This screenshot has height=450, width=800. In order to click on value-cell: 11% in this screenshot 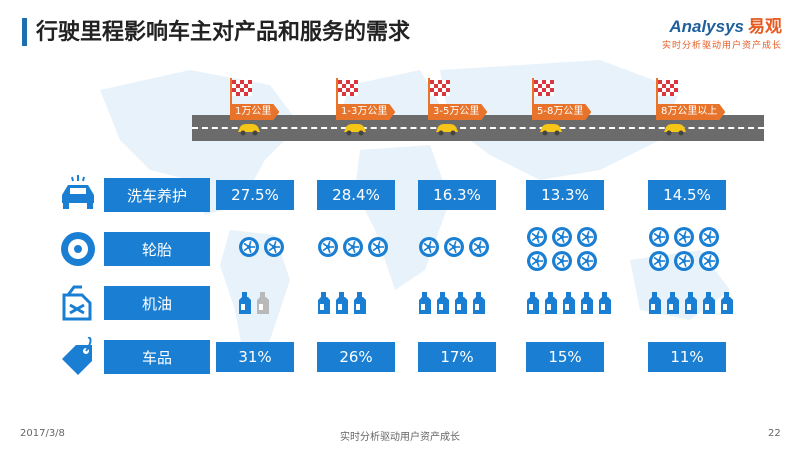, I will do `click(687, 357)`.